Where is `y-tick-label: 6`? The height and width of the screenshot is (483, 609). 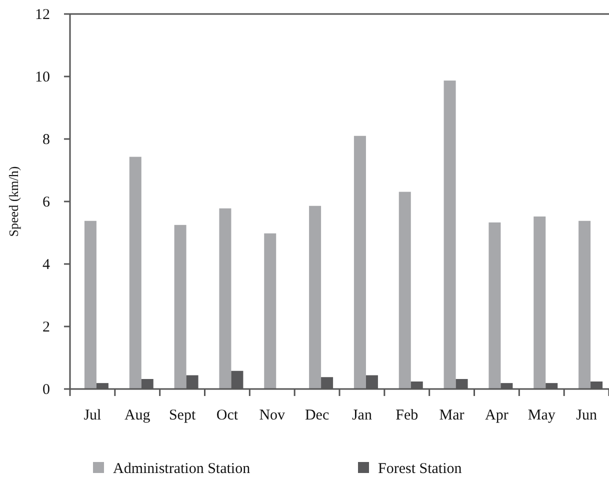
y-tick-label: 6 is located at coordinates (46, 202).